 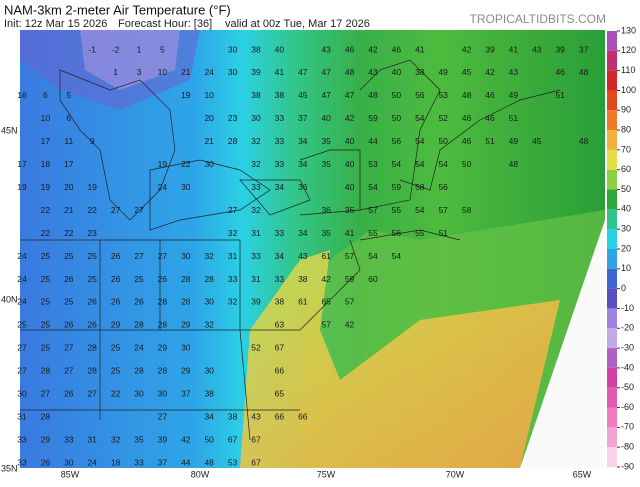 I want to click on temperature-label: 57, so click(x=350, y=256).